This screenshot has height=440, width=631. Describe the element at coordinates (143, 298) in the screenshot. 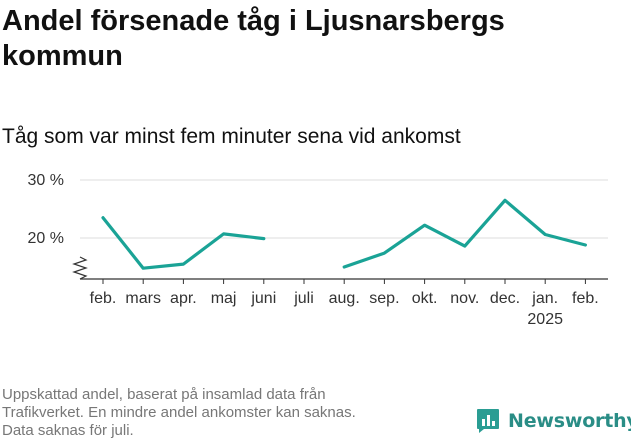

I see `x-tick-label: mars` at that location.